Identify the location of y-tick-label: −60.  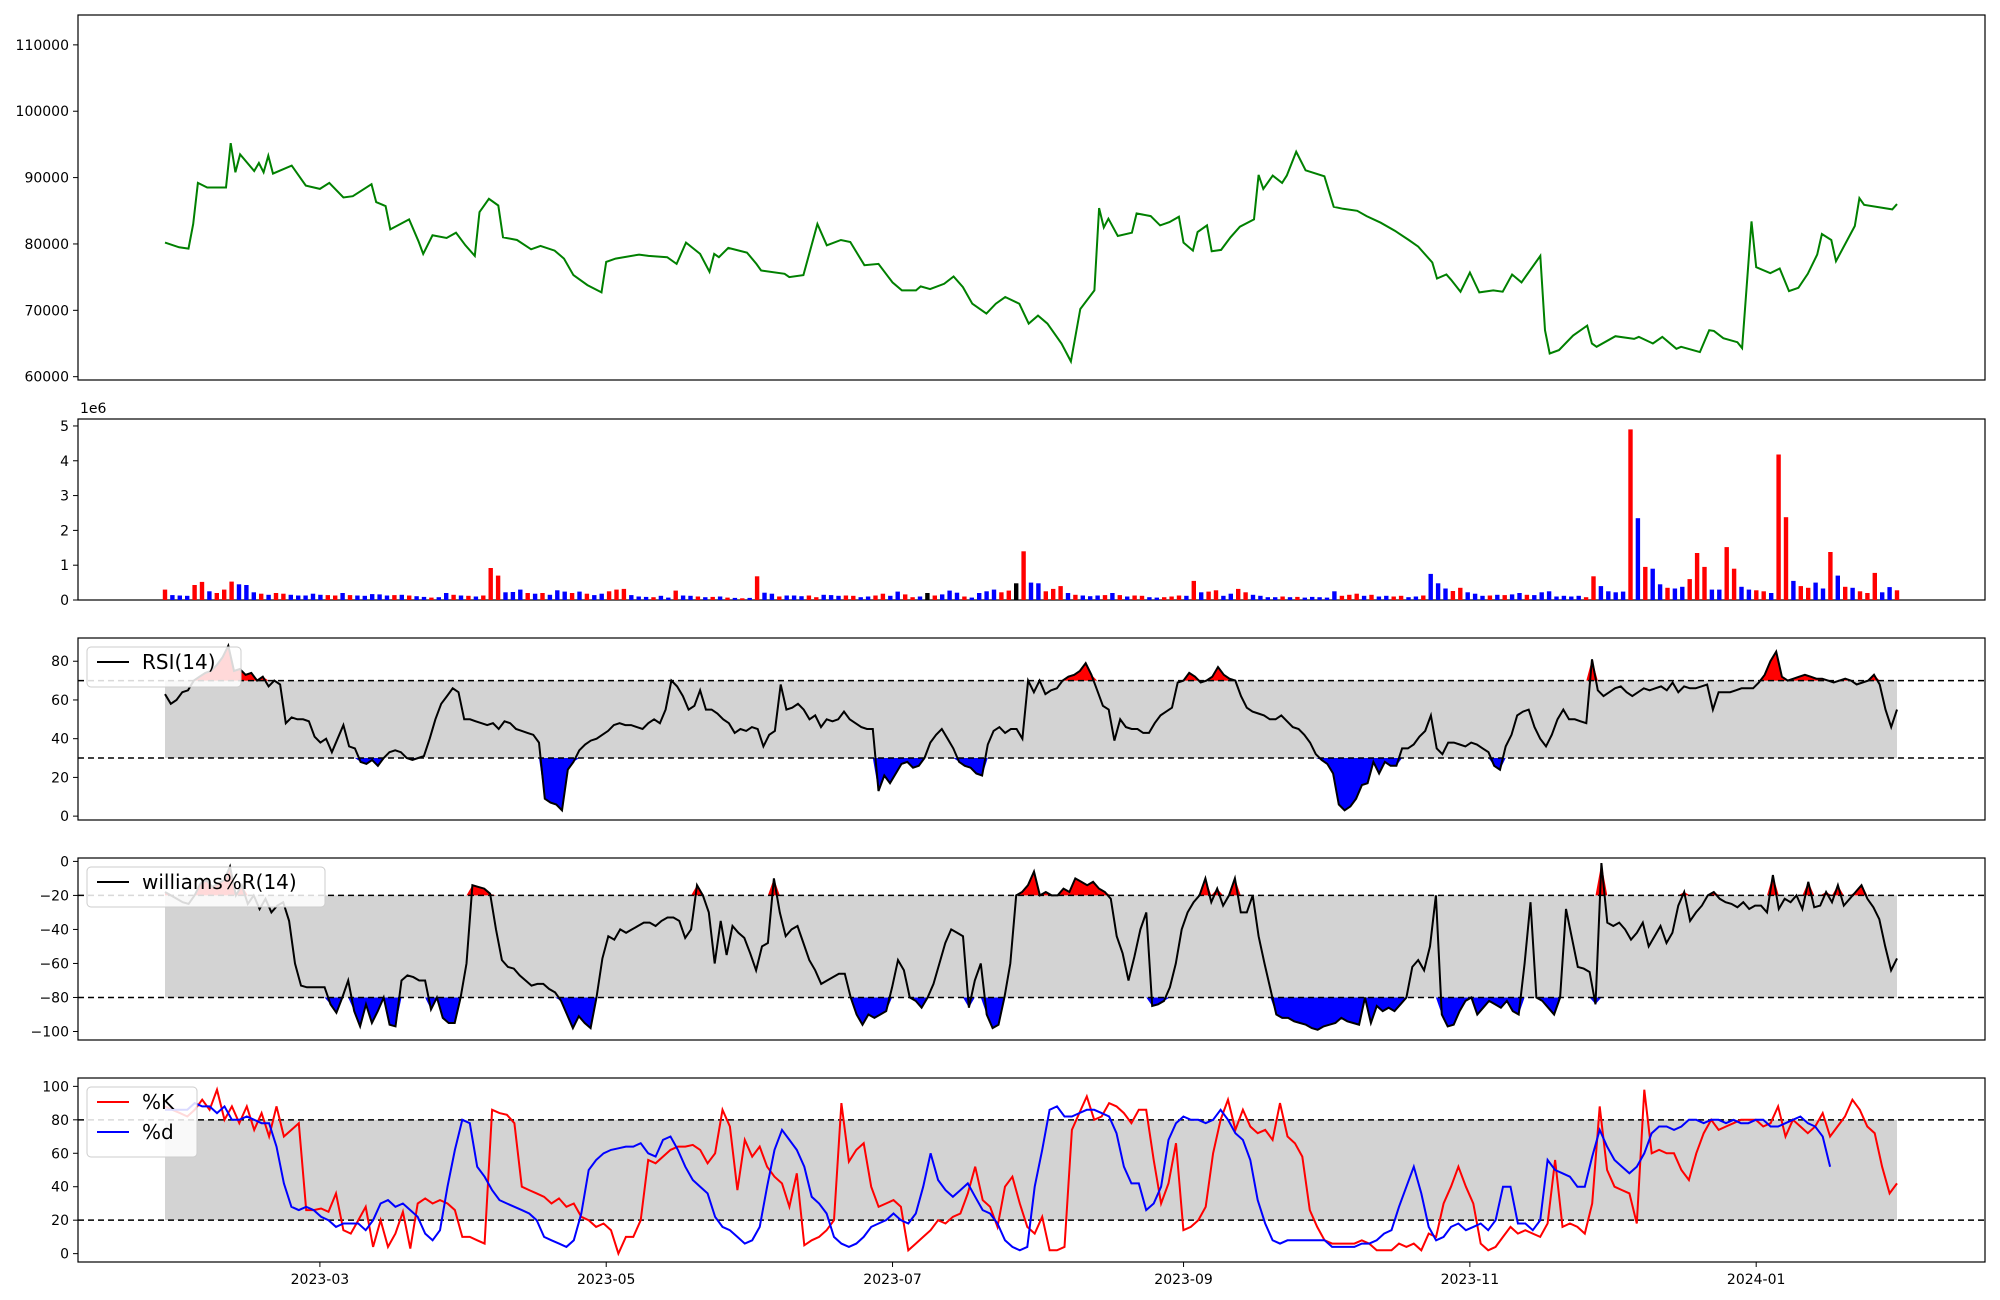
(54, 964).